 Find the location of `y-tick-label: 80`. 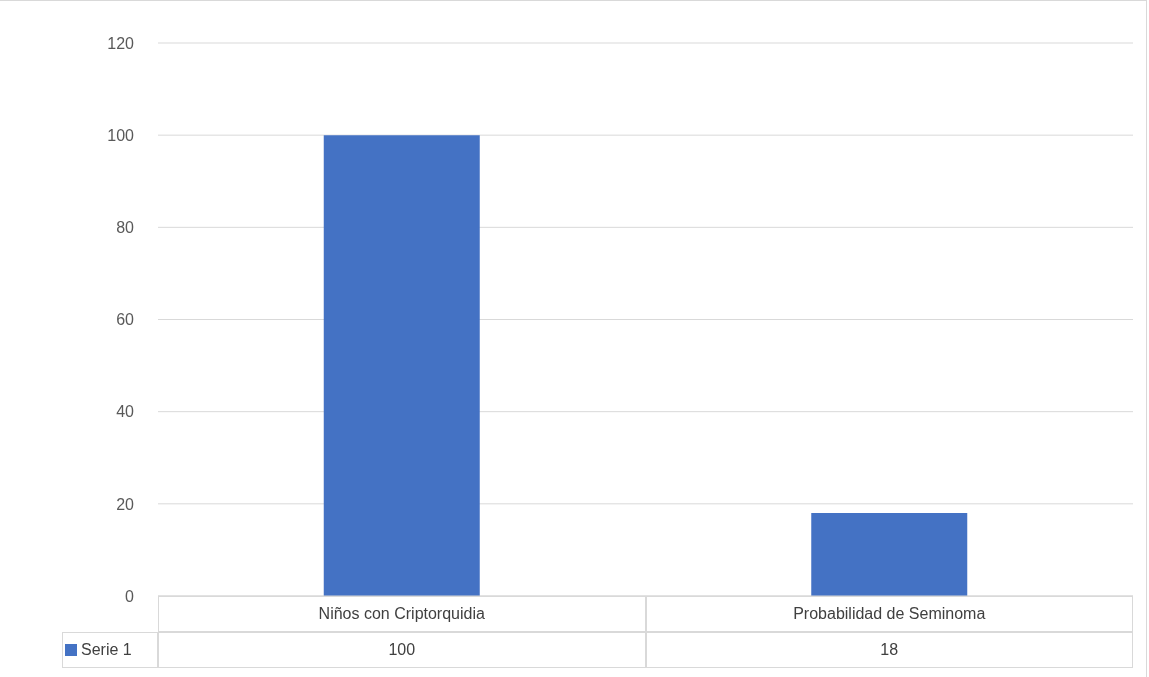

y-tick-label: 80 is located at coordinates (125, 228).